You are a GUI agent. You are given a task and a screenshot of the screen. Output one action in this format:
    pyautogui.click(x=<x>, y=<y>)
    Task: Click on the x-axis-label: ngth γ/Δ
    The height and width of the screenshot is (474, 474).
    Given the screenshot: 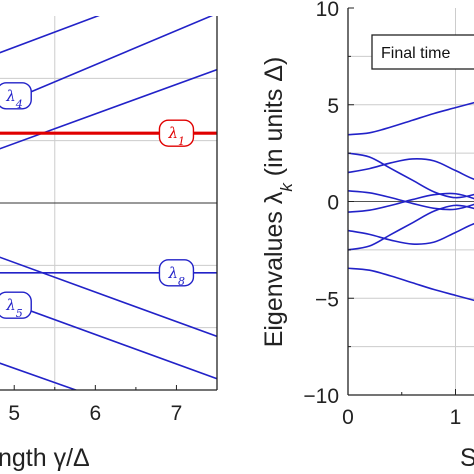 What is the action you would take?
    pyautogui.click(x=45, y=458)
    